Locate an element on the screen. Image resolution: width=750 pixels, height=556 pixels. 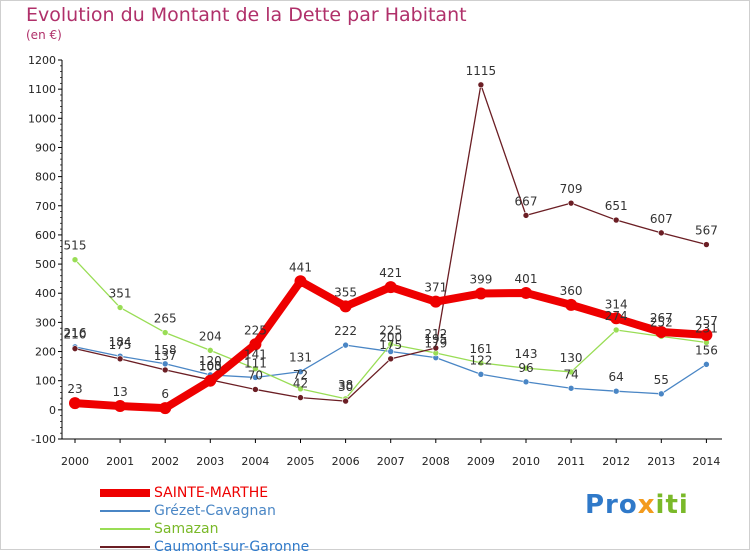
y-tick-label: 1200 is located at coordinates (42, 60).